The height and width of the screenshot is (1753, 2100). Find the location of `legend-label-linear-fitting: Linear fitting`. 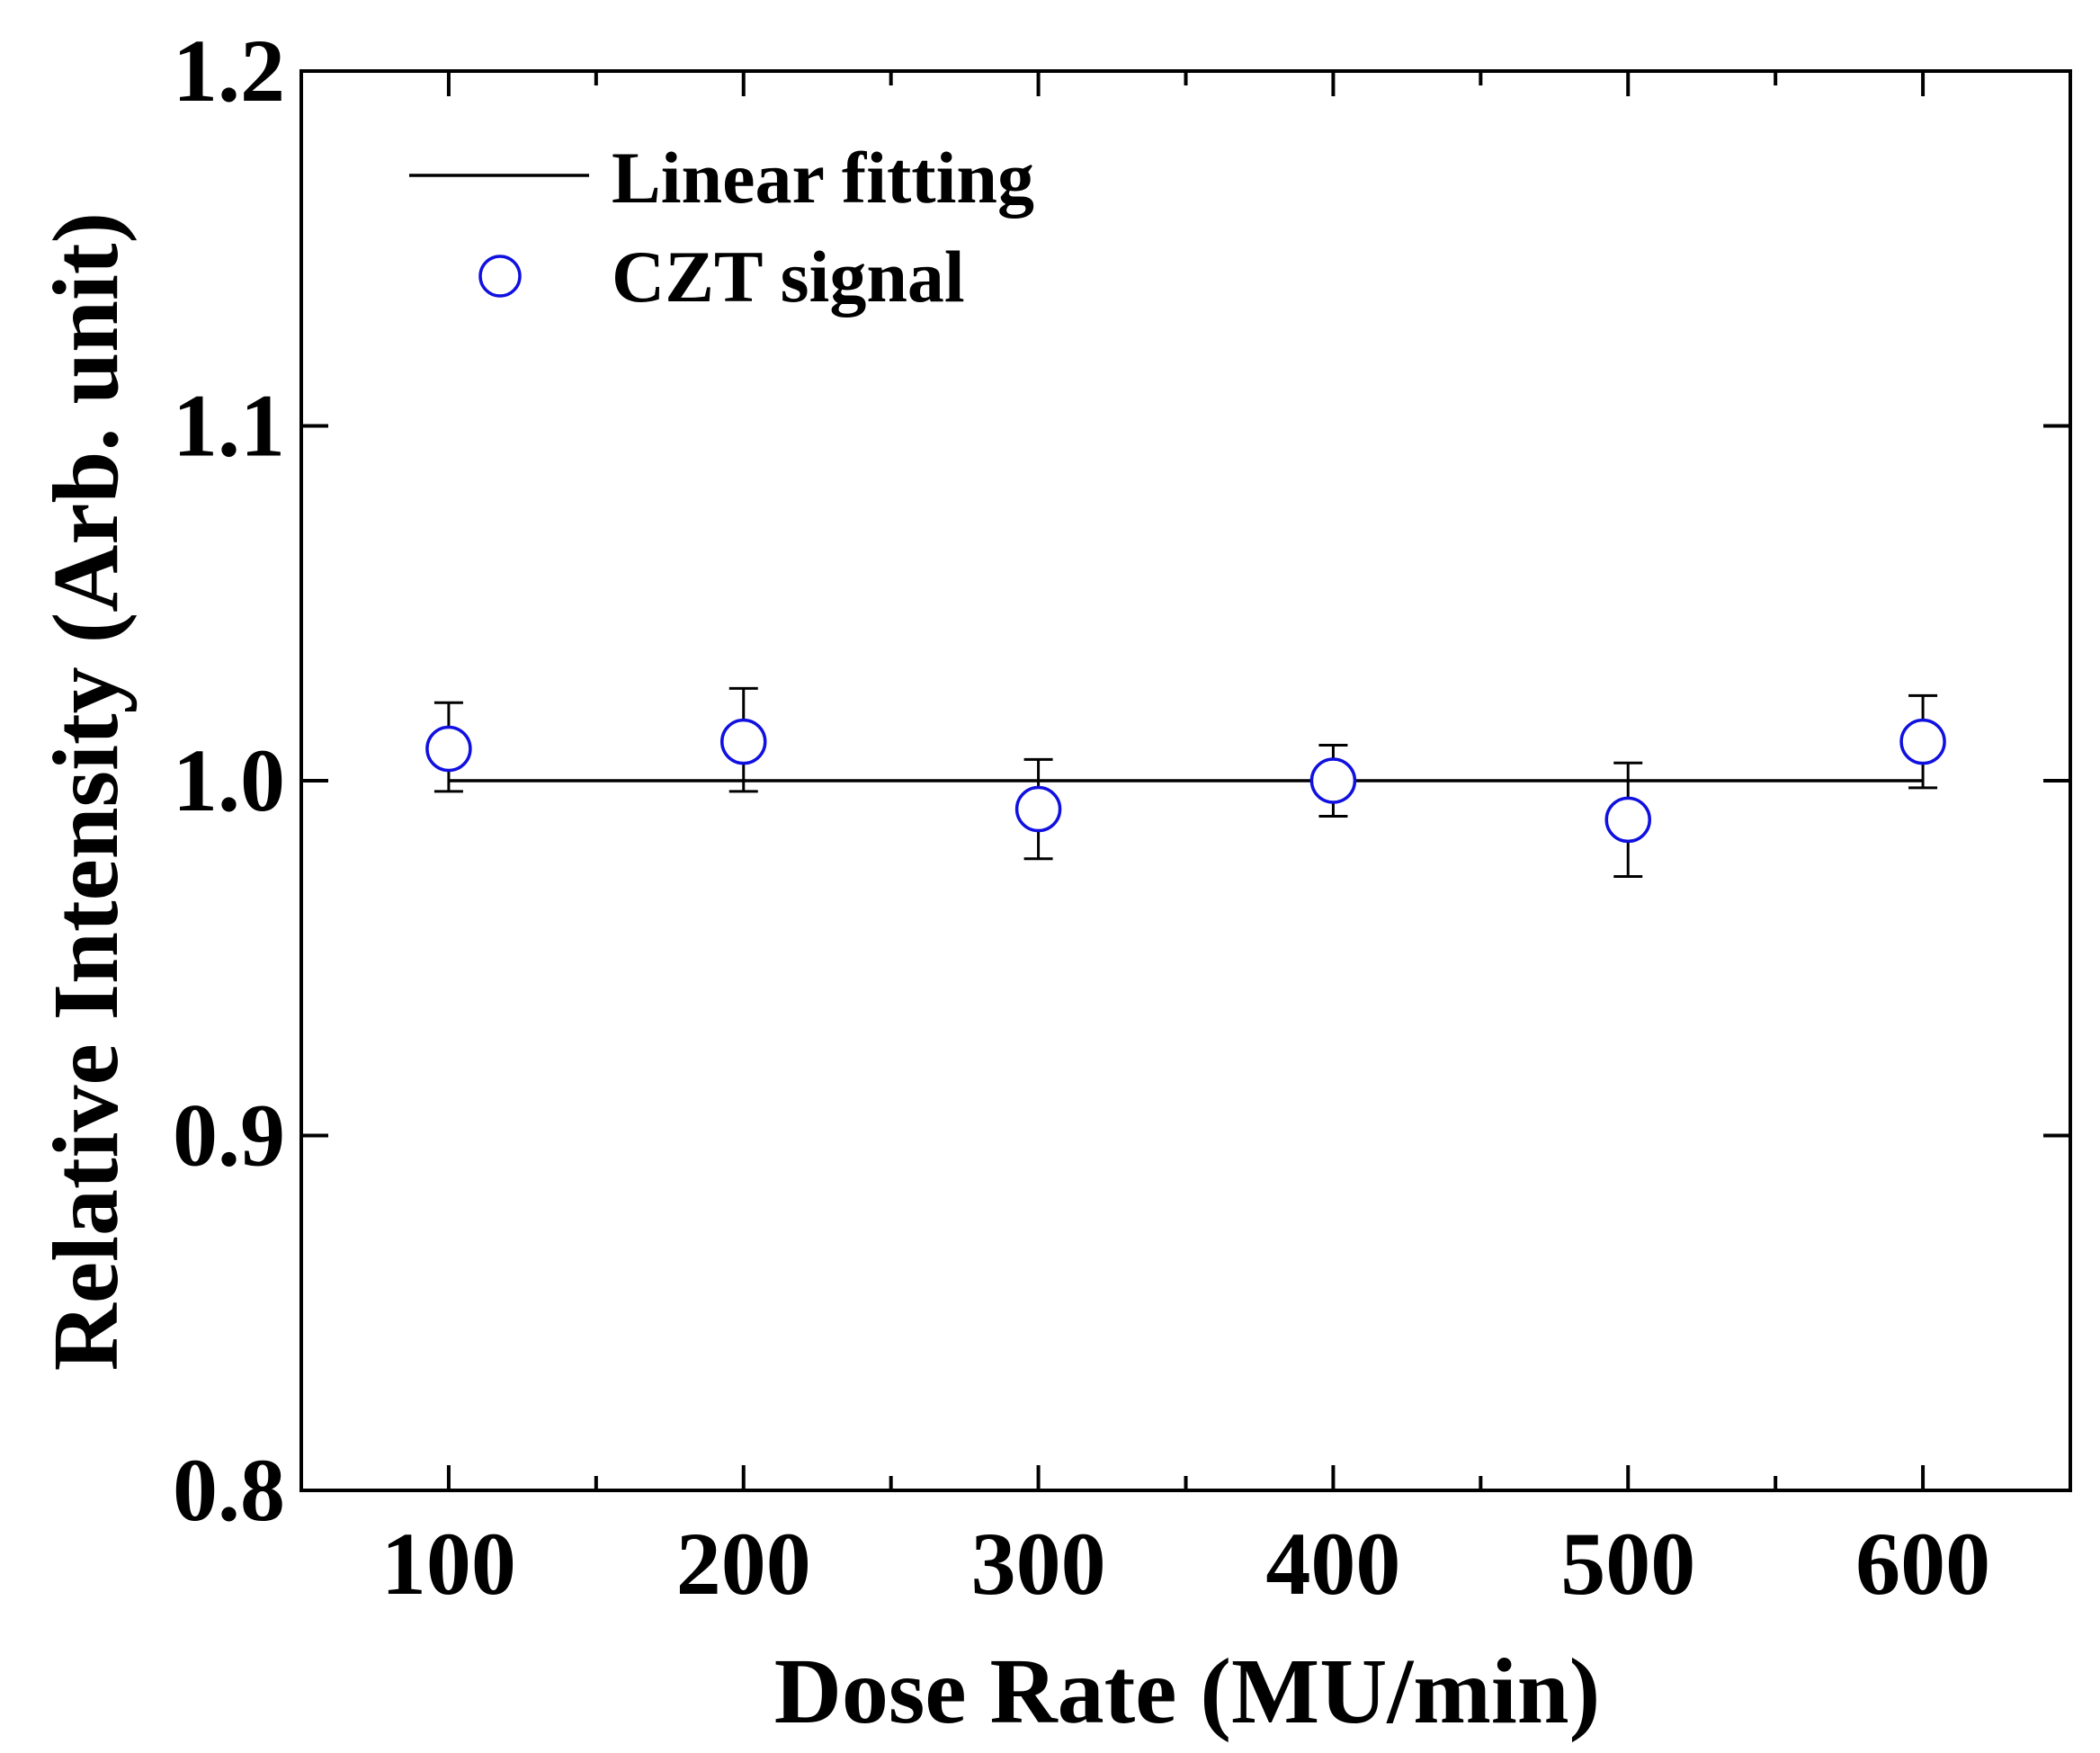

legend-label-linear-fitting: Linear fitting is located at coordinates (823, 178).